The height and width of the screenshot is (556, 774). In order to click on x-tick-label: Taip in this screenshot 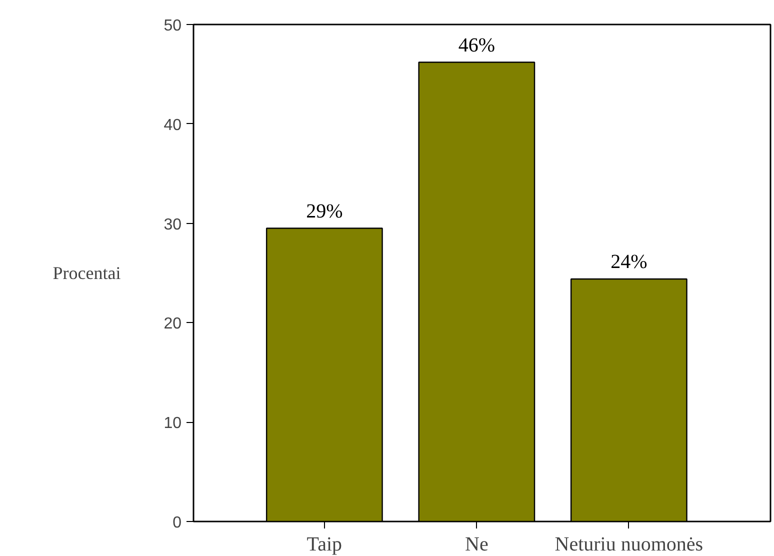, I will do `click(324, 545)`.